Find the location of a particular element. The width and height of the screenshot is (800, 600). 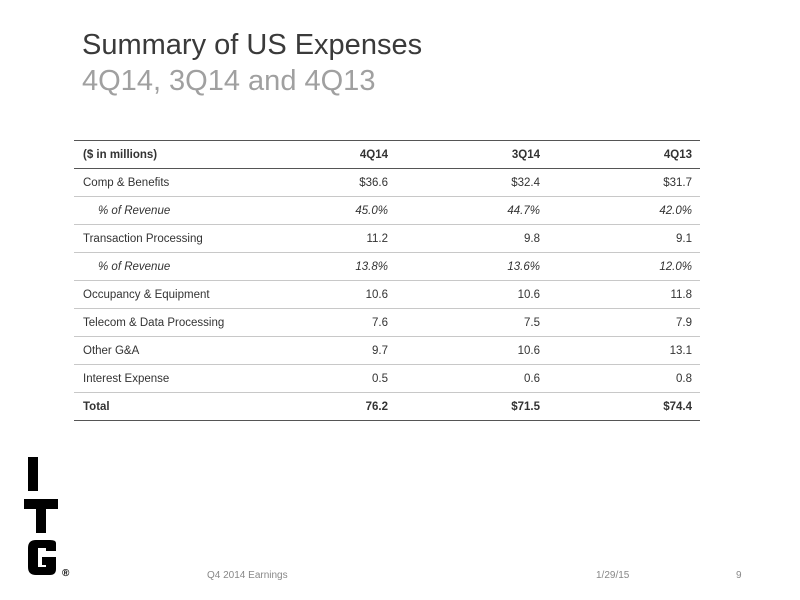

row-label: Other G&A is located at coordinates (159, 350).